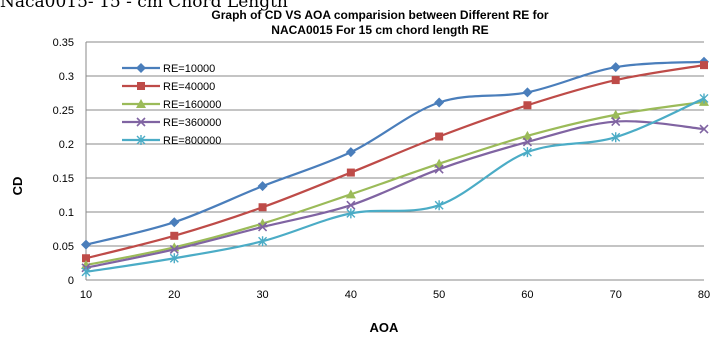 The height and width of the screenshot is (337, 710). Describe the element at coordinates (439, 295) in the screenshot. I see `x-tick-label: 50` at that location.